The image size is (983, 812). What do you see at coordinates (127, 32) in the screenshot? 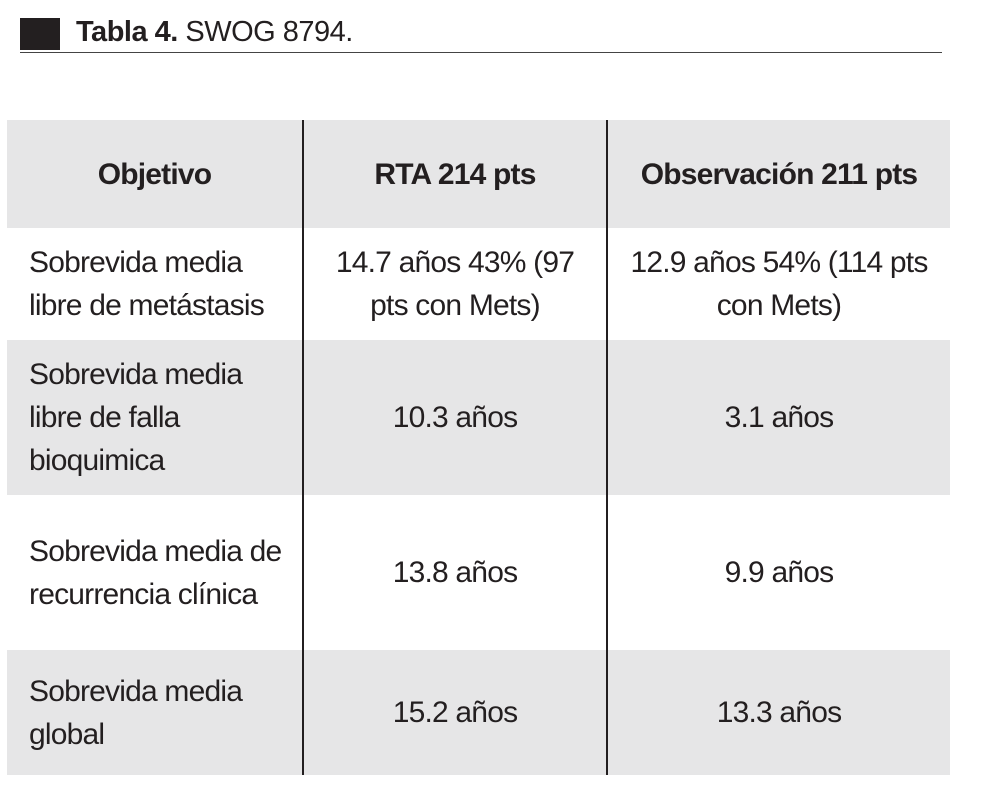
I see `title-label: Tabla 4.` at bounding box center [127, 32].